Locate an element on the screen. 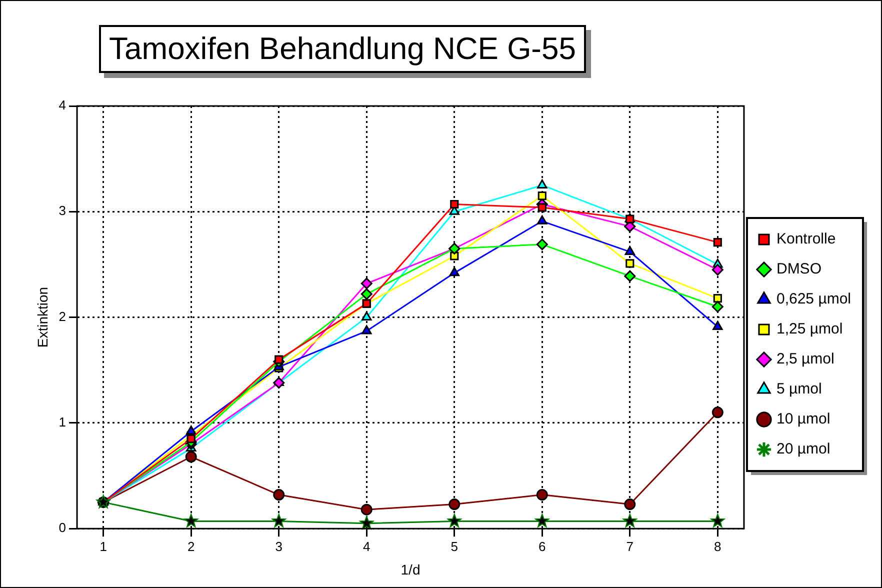  x-tick-label: 3 is located at coordinates (278, 546).